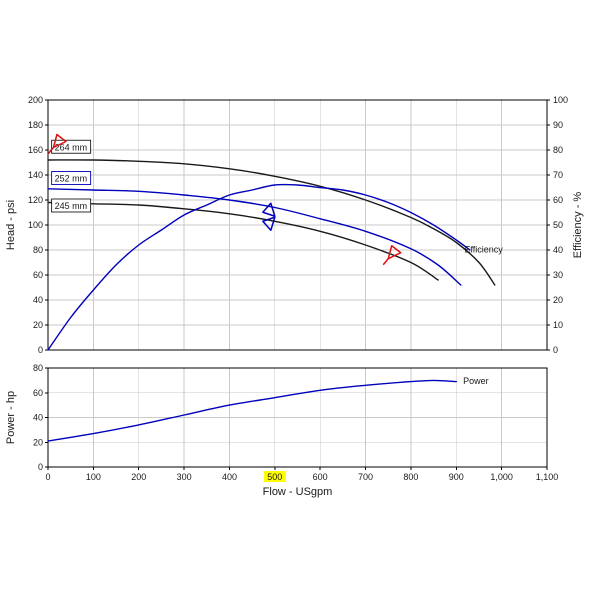  Describe the element at coordinates (243, 241) in the screenshot. I see `curve-245-mm` at that location.